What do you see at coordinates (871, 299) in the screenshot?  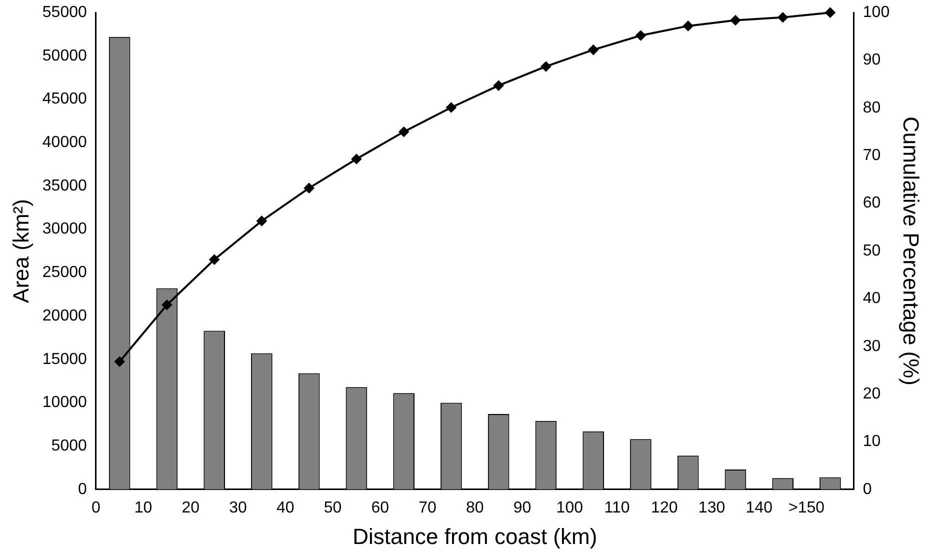 I see `y2-tick-label: 40` at bounding box center [871, 299].